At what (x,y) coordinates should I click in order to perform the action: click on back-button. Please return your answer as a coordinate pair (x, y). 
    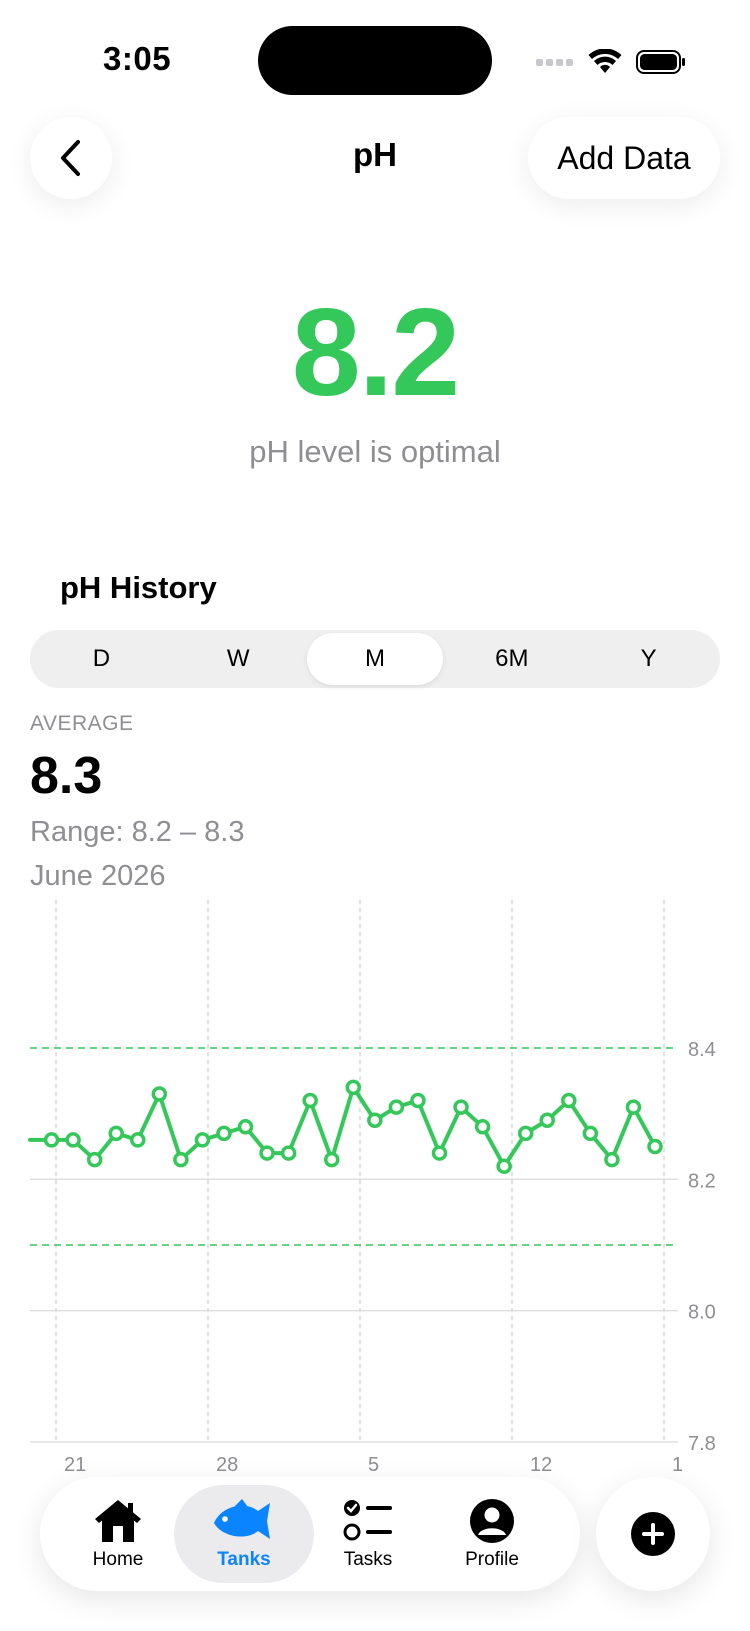
    Looking at the image, I should click on (71, 158).